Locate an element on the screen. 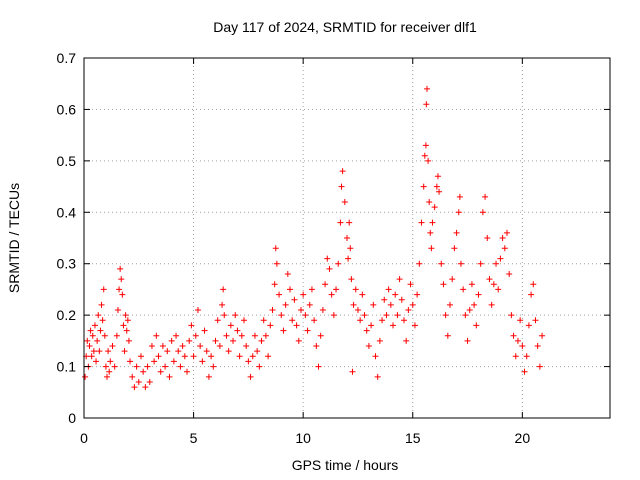 This screenshot has height=480, width=640. x-tick-label: 0 is located at coordinates (84, 438).